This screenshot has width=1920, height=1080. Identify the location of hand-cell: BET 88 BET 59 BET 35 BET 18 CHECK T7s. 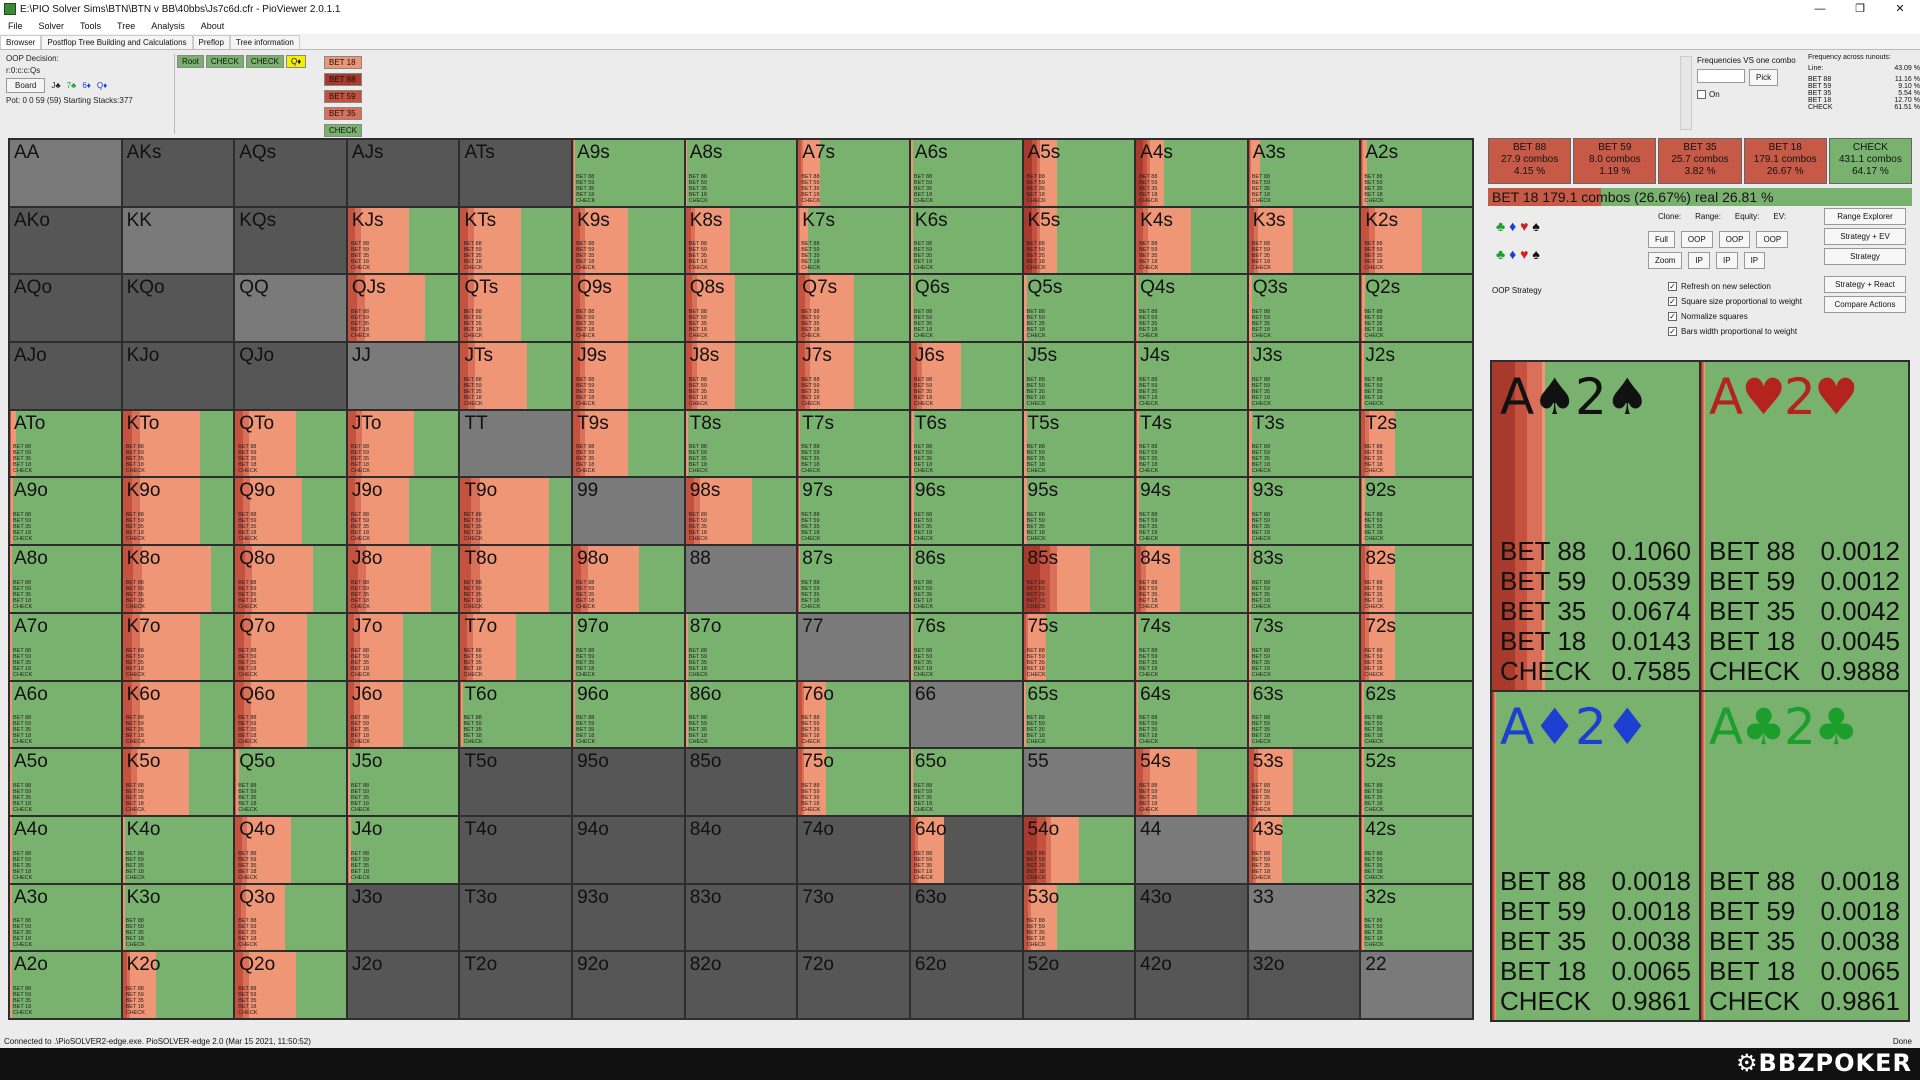
(853, 443).